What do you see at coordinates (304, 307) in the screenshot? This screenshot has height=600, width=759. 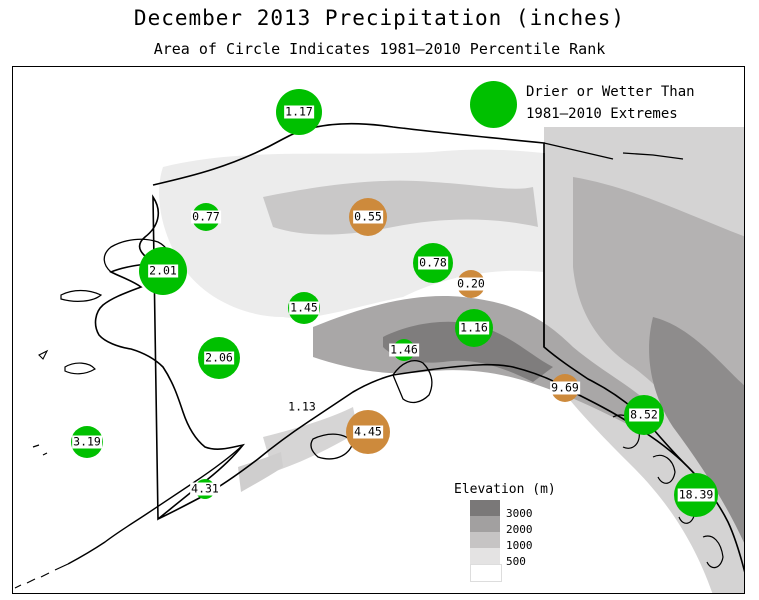 I see `station-value: 1.45` at bounding box center [304, 307].